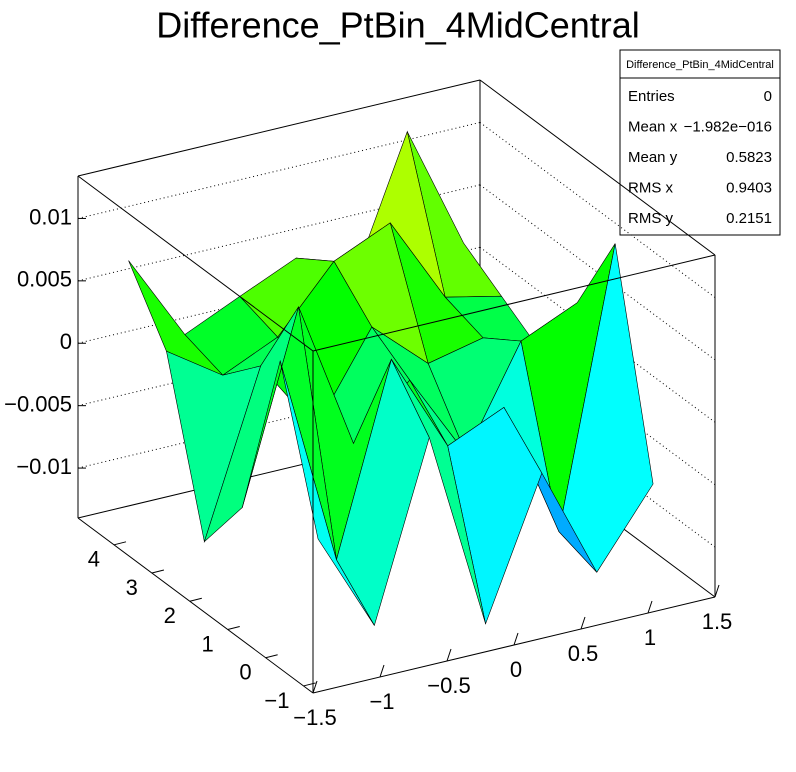 The height and width of the screenshot is (772, 796). What do you see at coordinates (245, 672) in the screenshot?
I see `y-tick-label: 0` at bounding box center [245, 672].